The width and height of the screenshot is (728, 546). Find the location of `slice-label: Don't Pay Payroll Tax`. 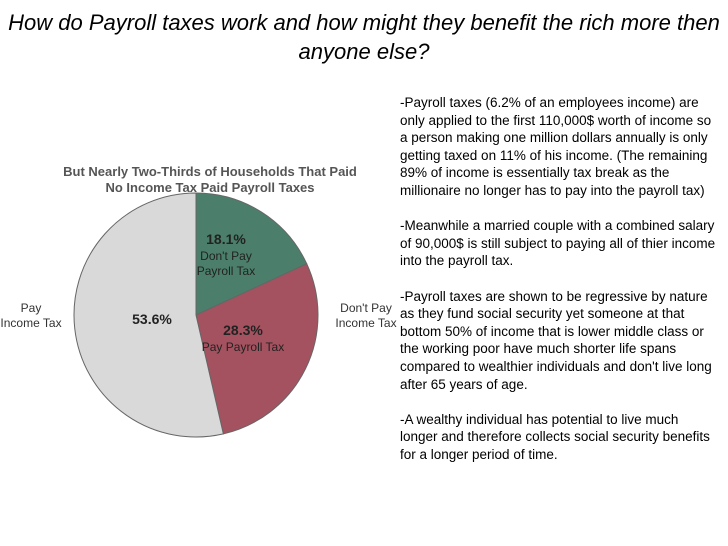

slice-label: Don't Pay Payroll Tax is located at coordinates (226, 263).